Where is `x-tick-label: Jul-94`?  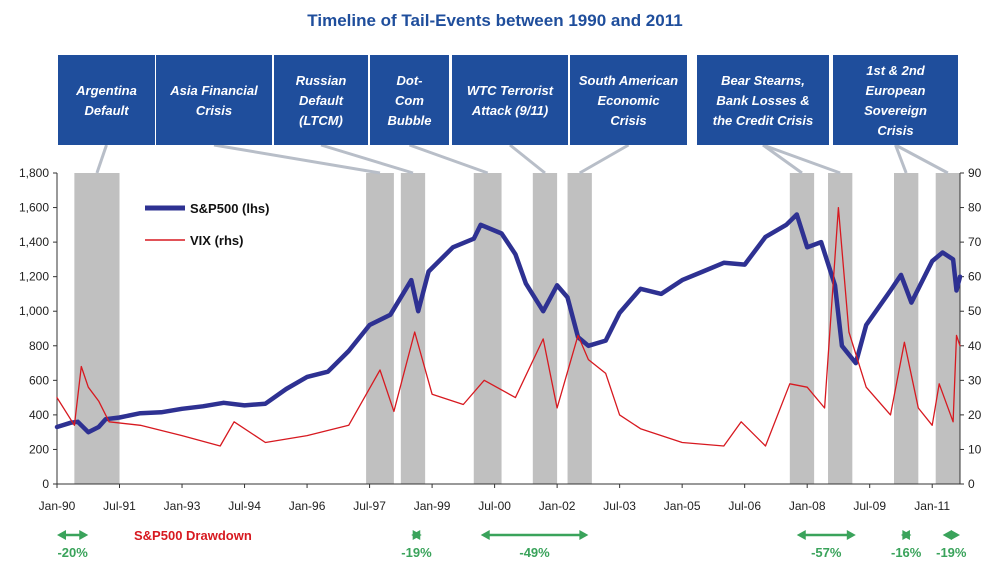
x-tick-label: Jul-94 is located at coordinates (244, 506).